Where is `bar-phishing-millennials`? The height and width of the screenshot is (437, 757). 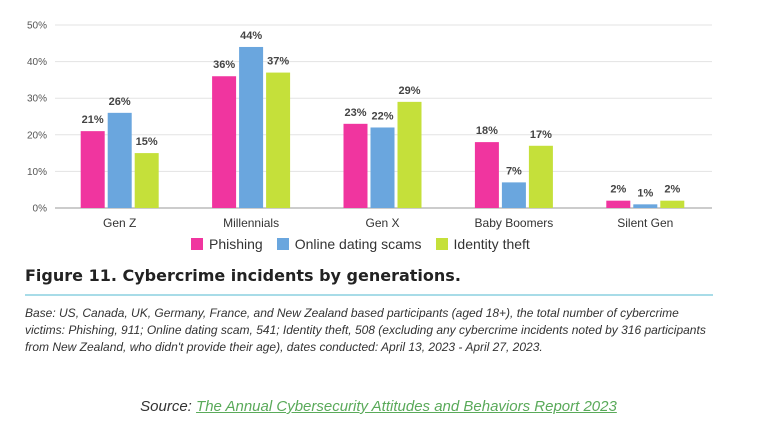
bar-phishing-millennials is located at coordinates (224, 142).